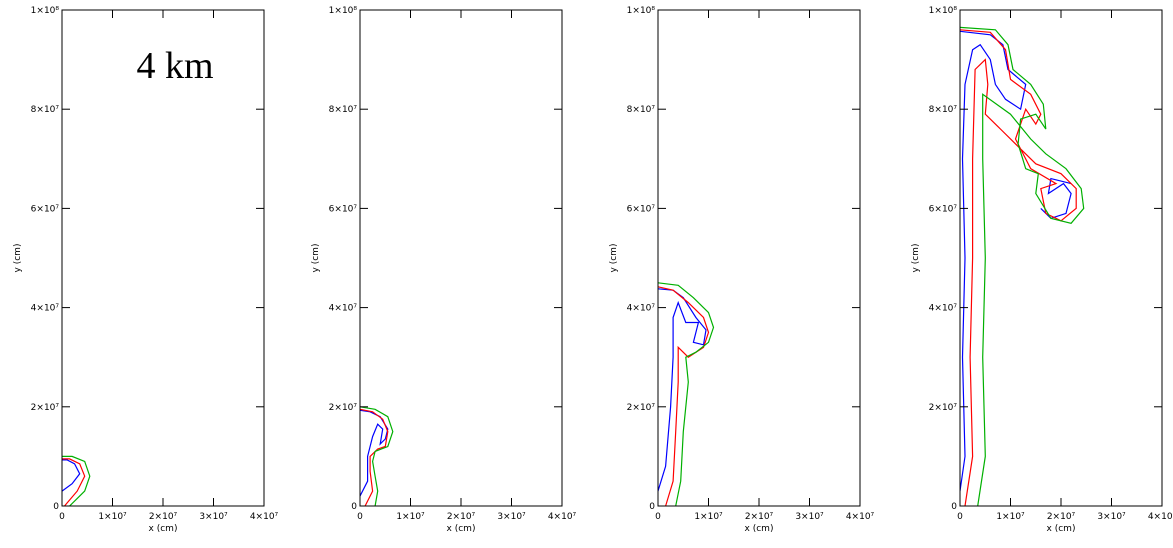 The height and width of the screenshot is (548, 1173). What do you see at coordinates (174, 66) in the screenshot?
I see `annotation: 4 km` at bounding box center [174, 66].